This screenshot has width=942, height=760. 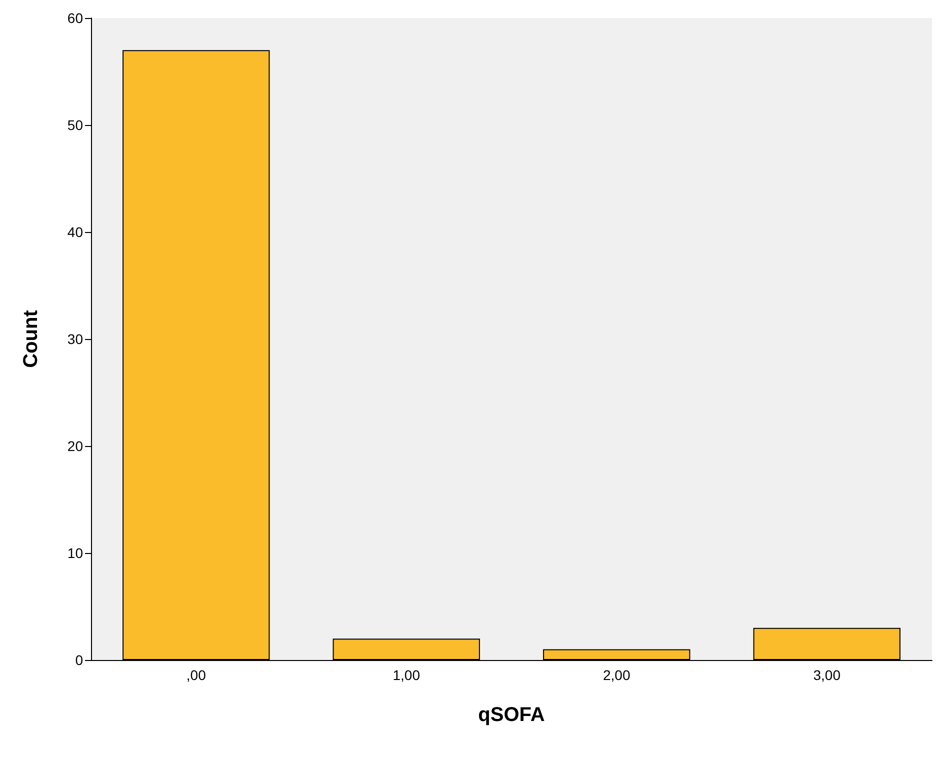 What do you see at coordinates (75, 339) in the screenshot?
I see `y-tick-label: 30` at bounding box center [75, 339].